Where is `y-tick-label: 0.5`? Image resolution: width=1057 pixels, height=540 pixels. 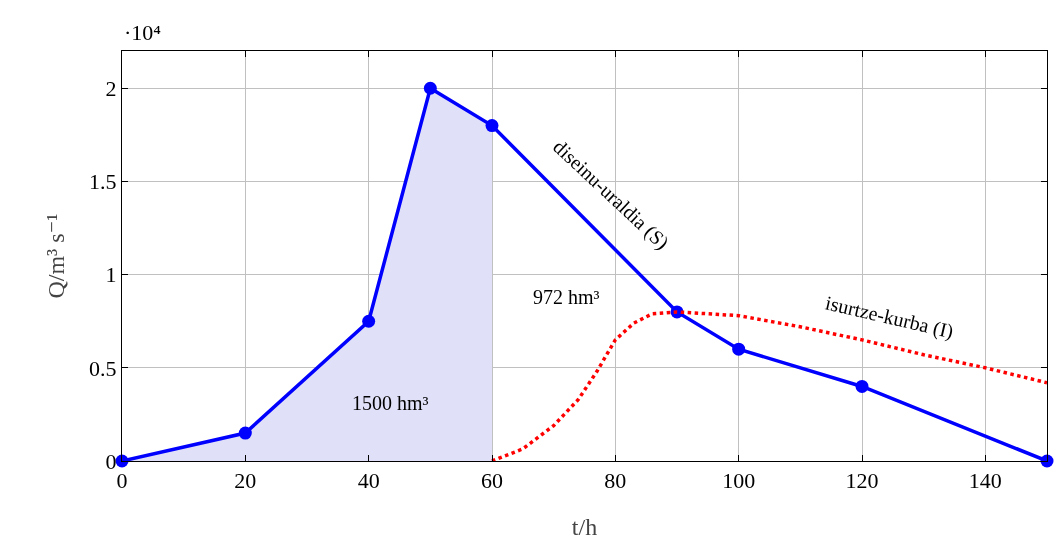
y-tick-label: 0.5 is located at coordinates (103, 368).